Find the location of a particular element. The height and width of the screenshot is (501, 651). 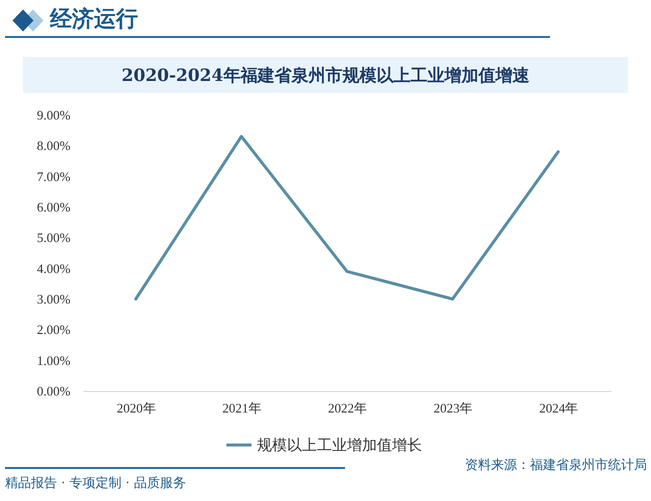

y-tick-label: 1.00% is located at coordinates (53, 360).